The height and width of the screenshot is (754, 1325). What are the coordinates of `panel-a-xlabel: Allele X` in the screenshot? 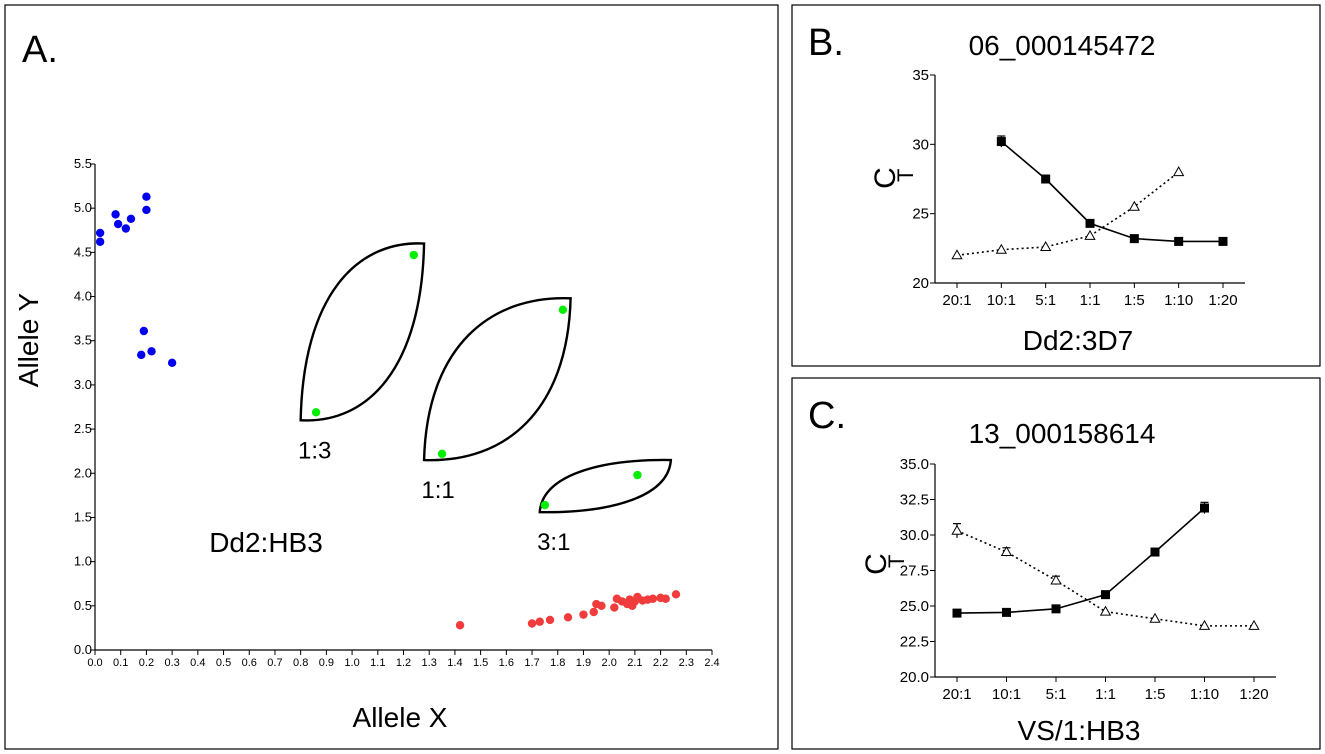 It's located at (400, 717).